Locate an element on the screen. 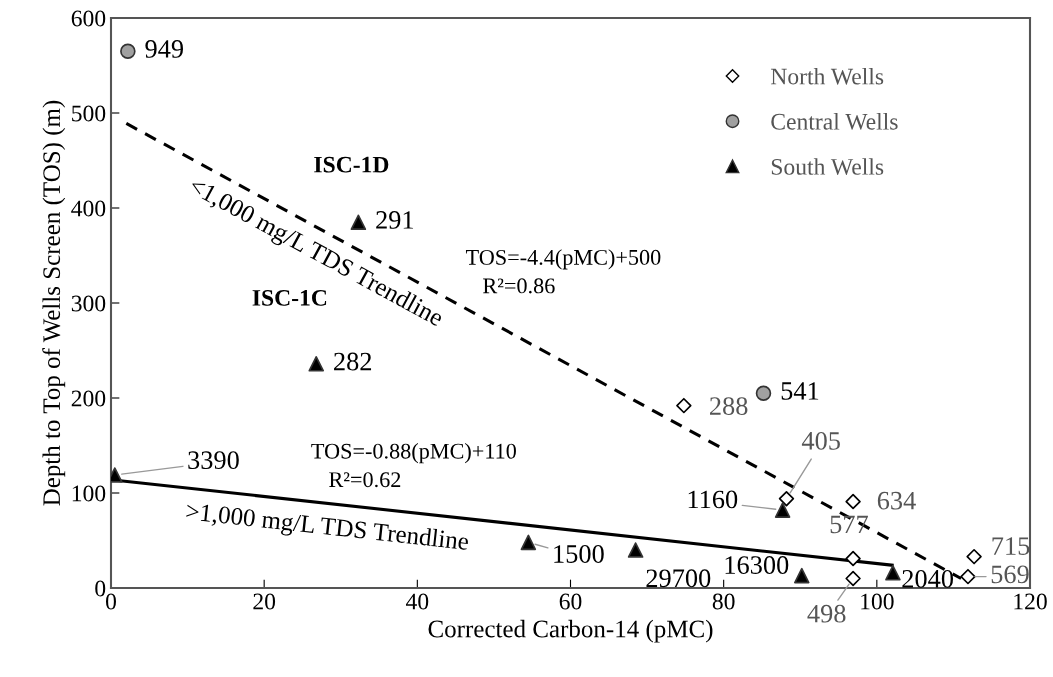 The height and width of the screenshot is (677, 1053). y-tick-label: 0 is located at coordinates (100, 588).